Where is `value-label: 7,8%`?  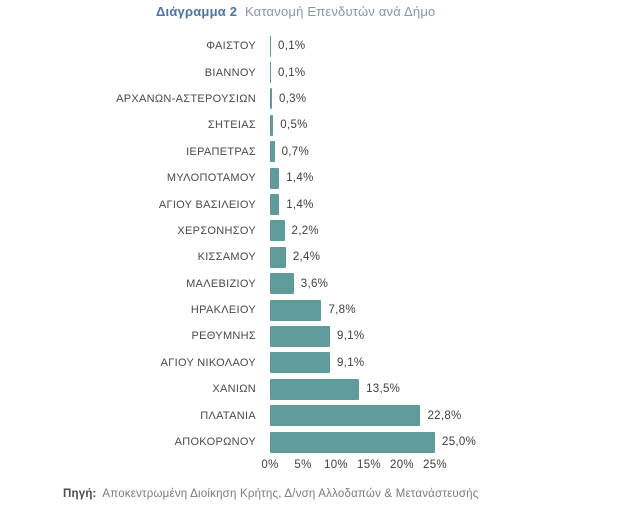
value-label: 7,8% is located at coordinates (342, 310).